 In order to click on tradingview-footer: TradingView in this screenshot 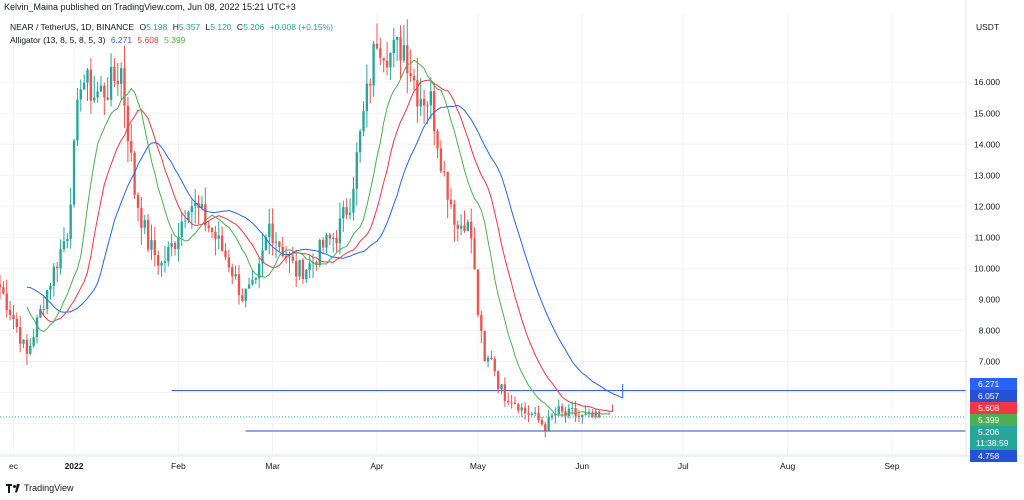, I will do `click(40, 488)`.